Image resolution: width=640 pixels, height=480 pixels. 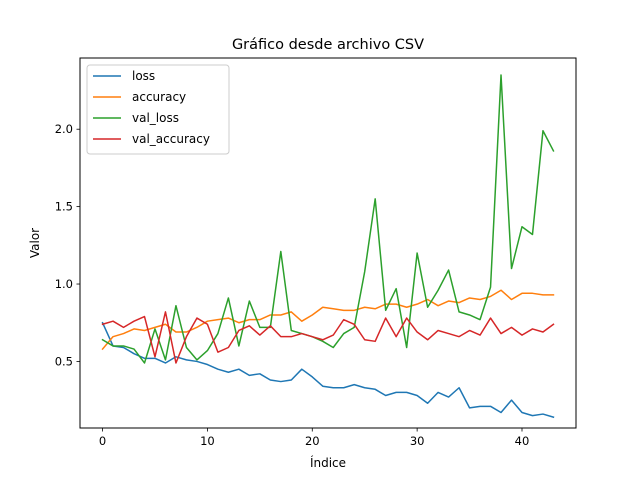 What do you see at coordinates (64, 361) in the screenshot?
I see `y-tick-label: 0.5` at bounding box center [64, 361].